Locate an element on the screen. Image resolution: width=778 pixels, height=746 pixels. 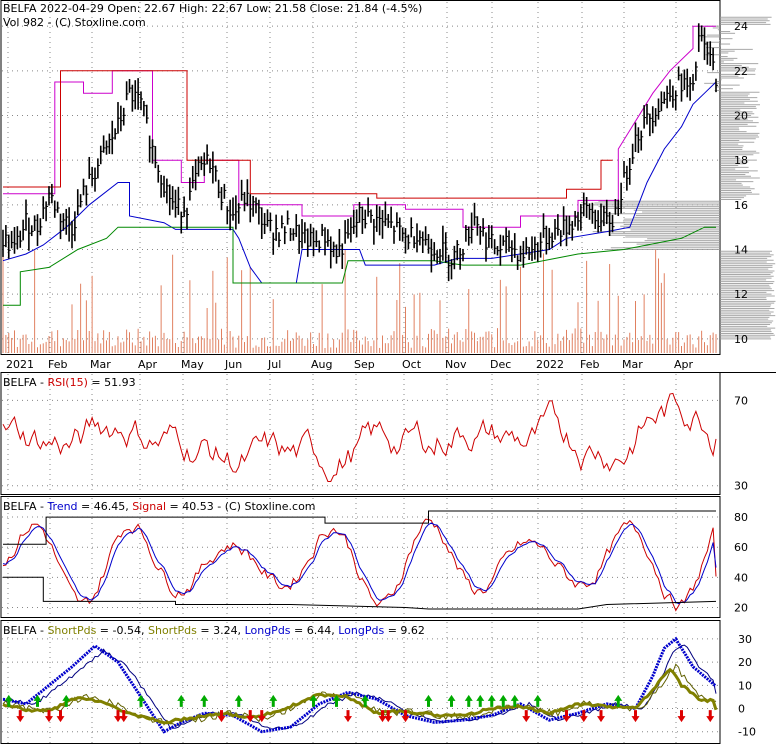
pds-tick-label: 30 is located at coordinates (745, 639).